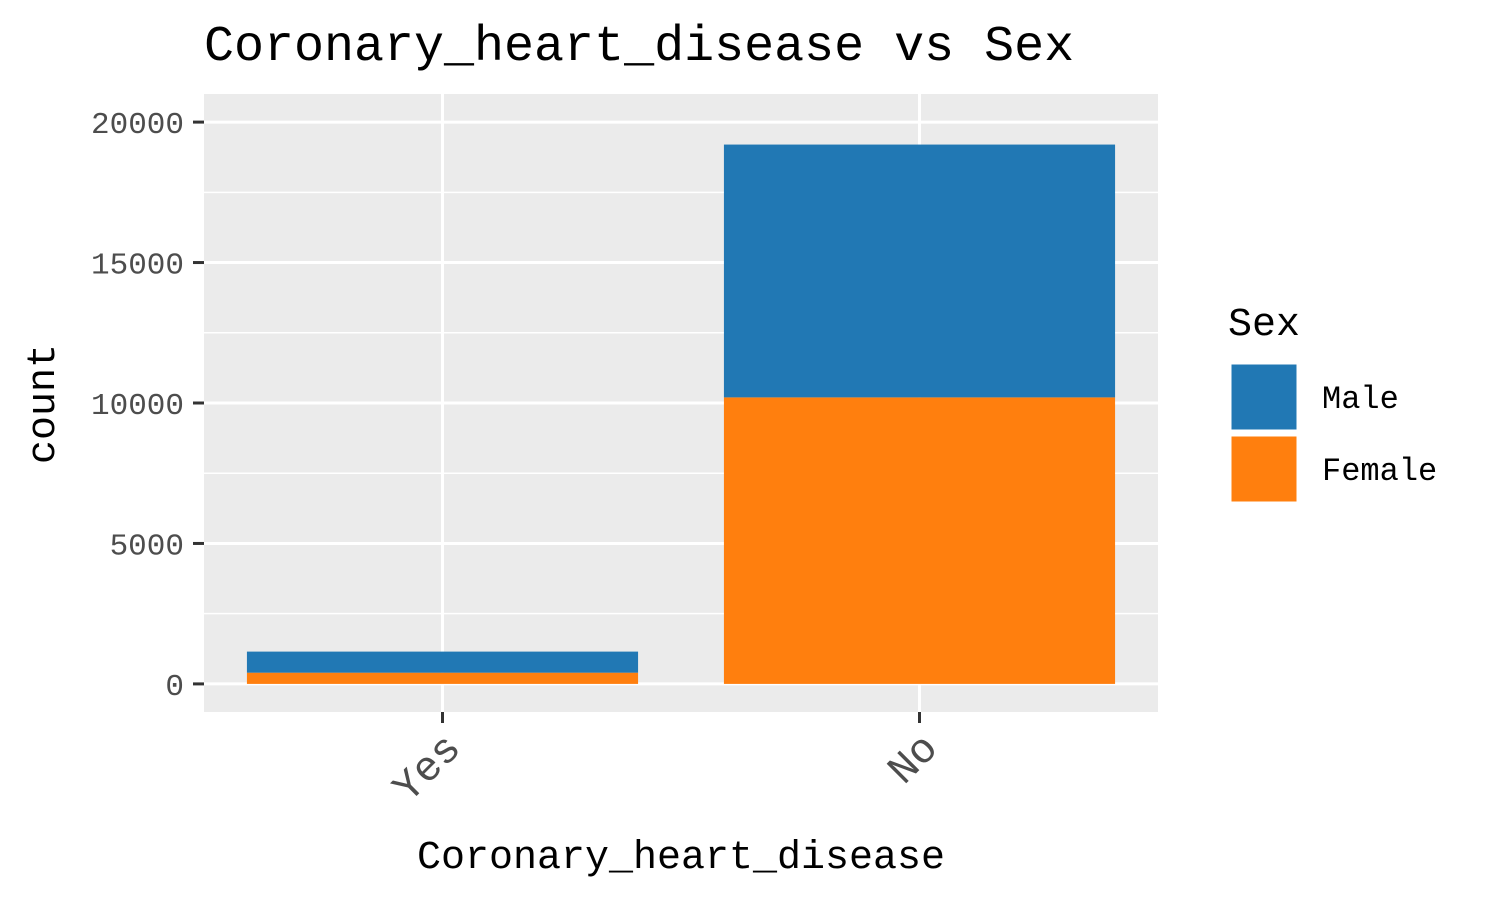  What do you see at coordinates (919, 540) in the screenshot?
I see `bar-female-no` at bounding box center [919, 540].